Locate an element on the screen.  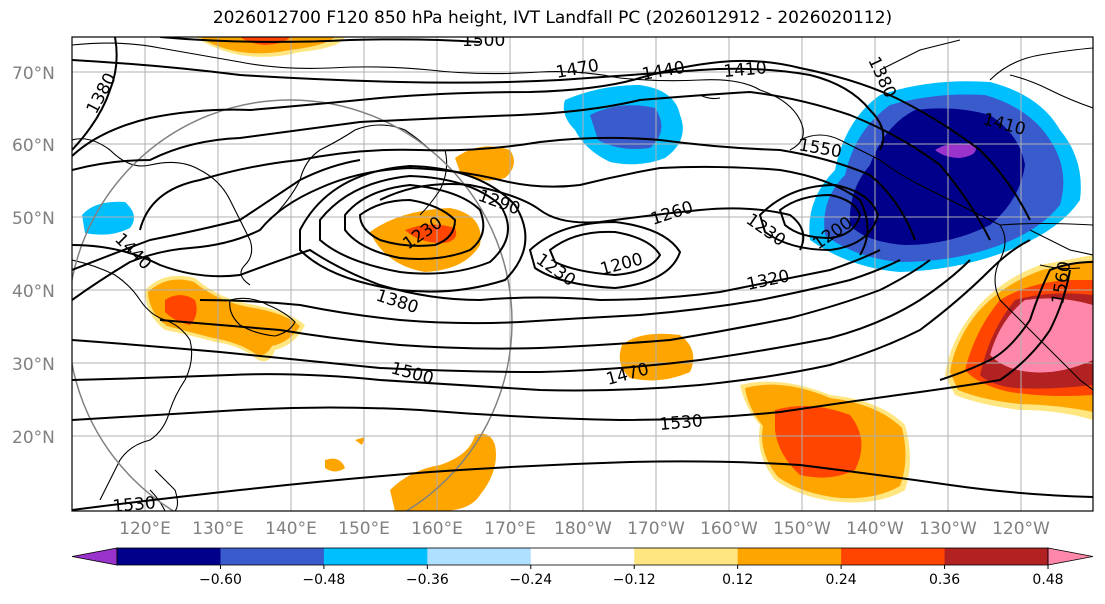
lat-label: 20°N is located at coordinates (33, 438).